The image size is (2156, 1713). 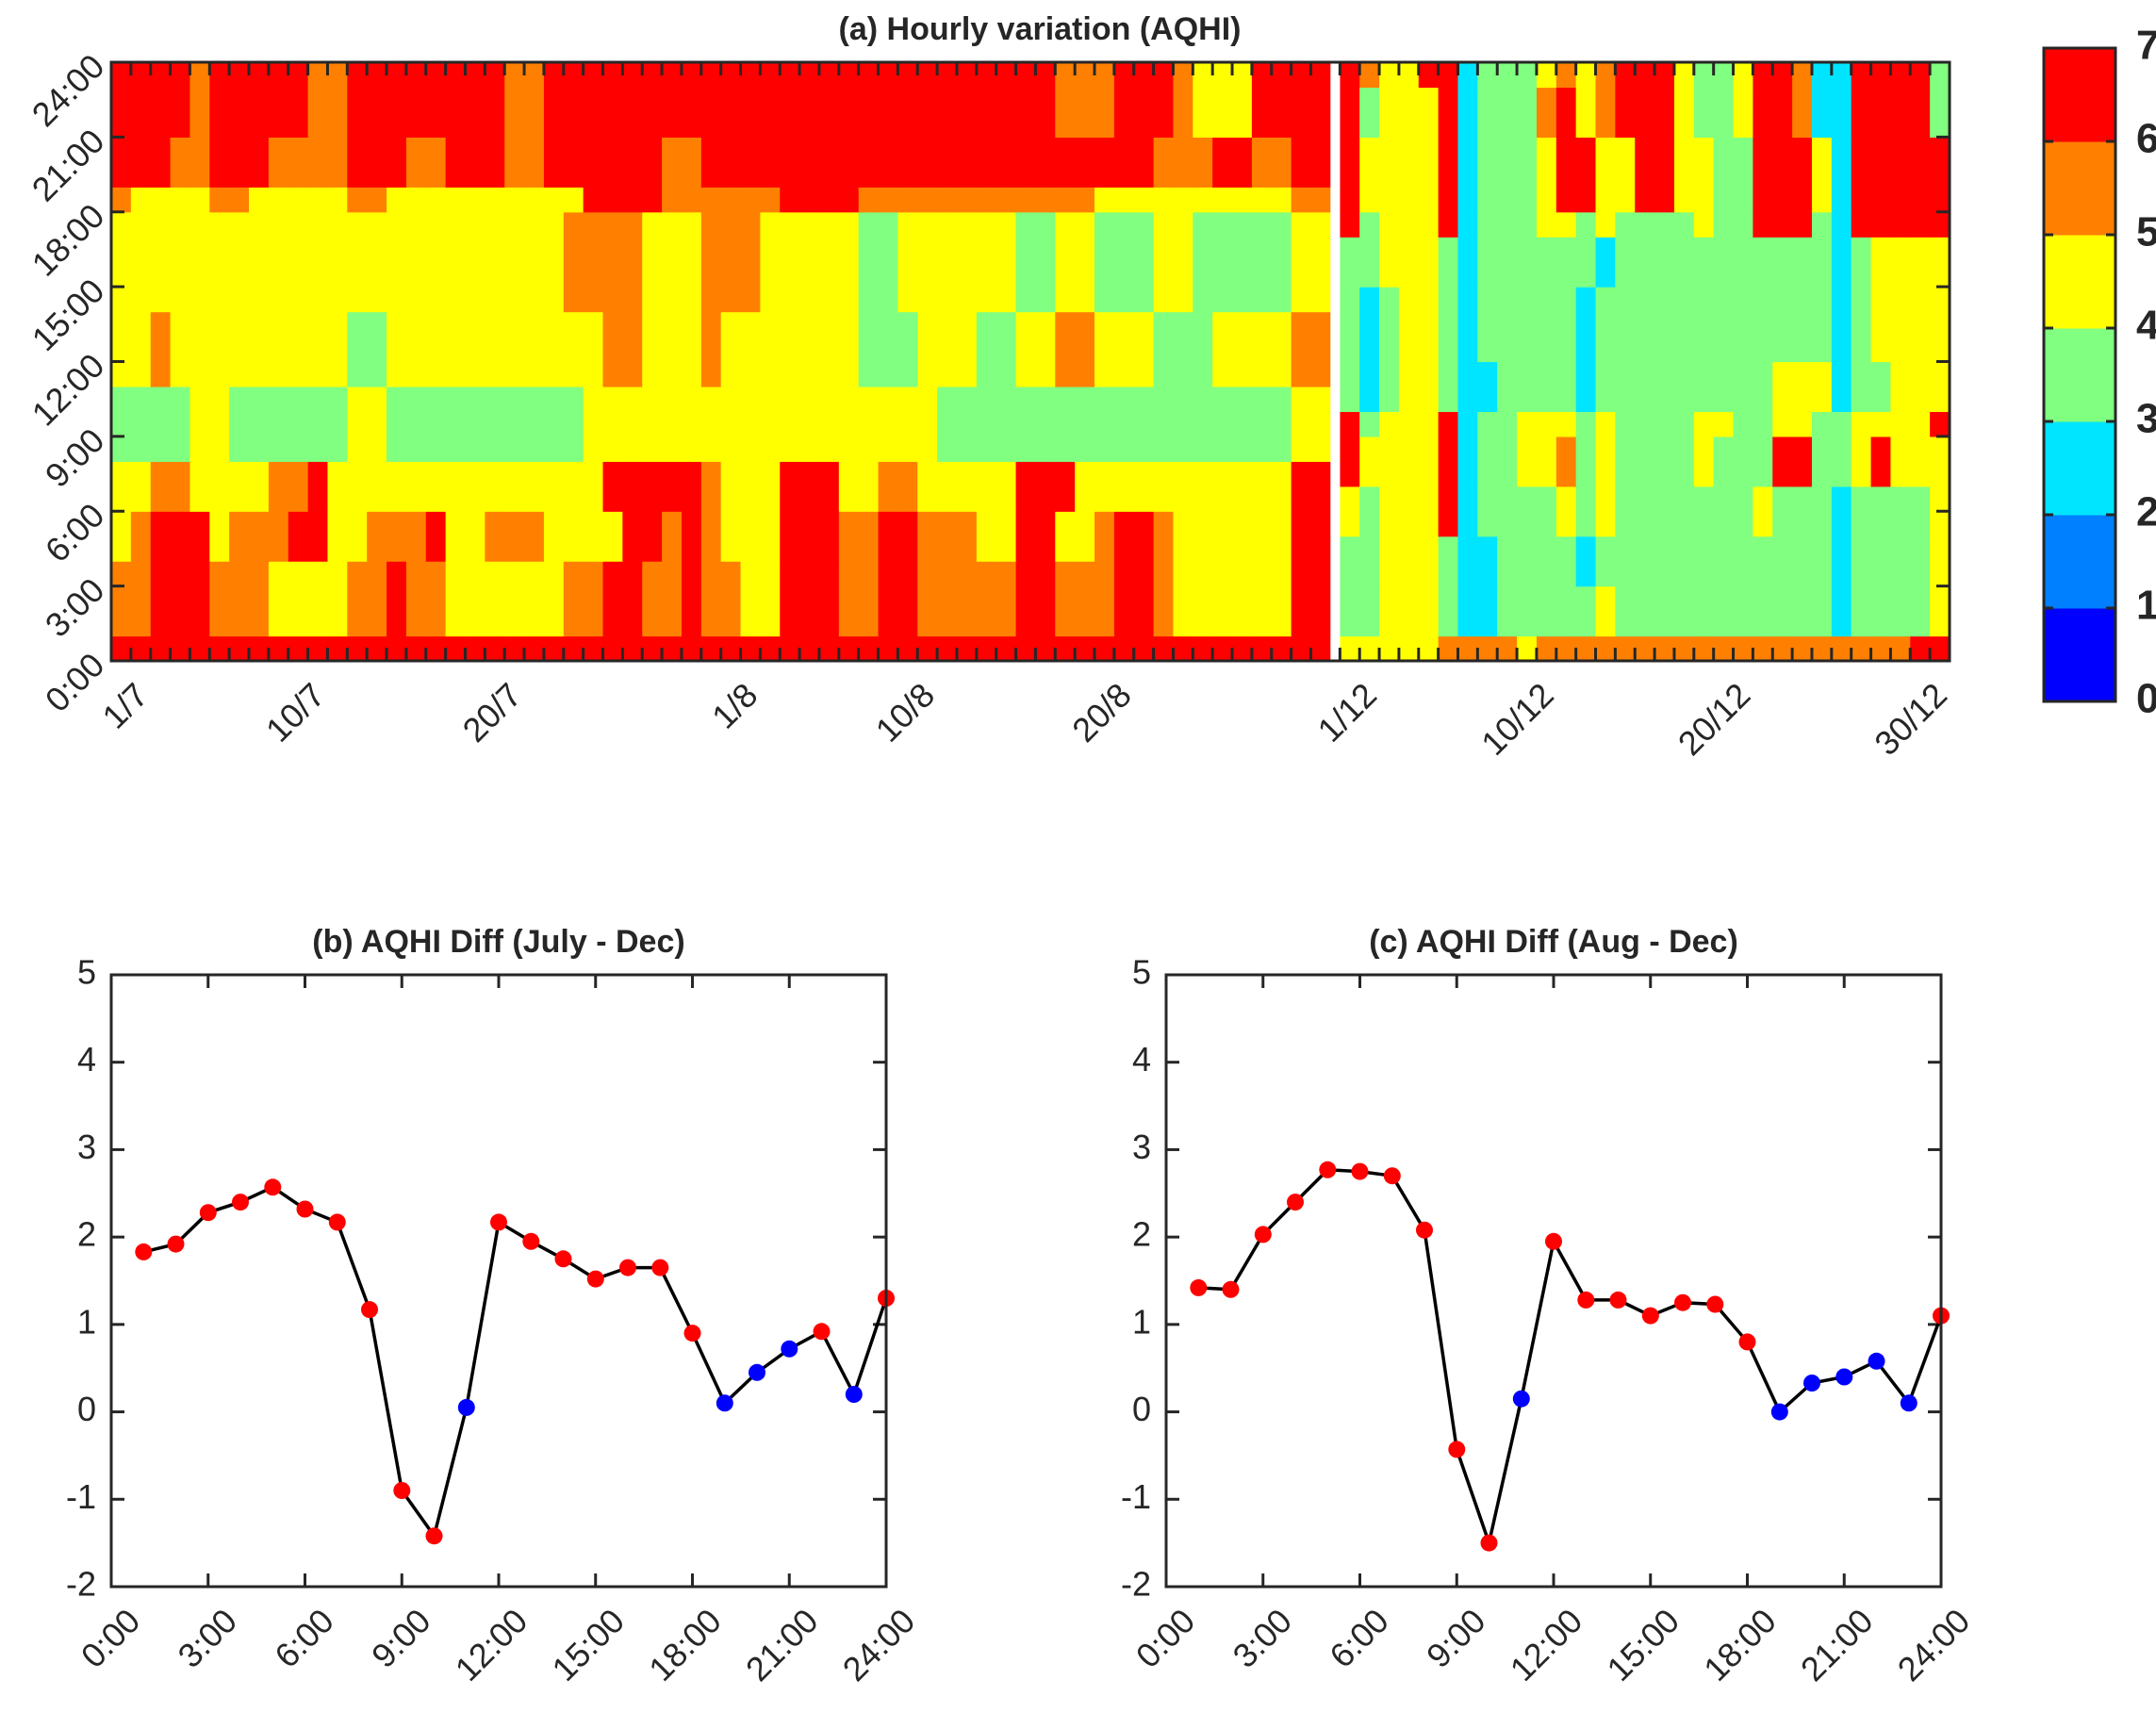 I want to click on y-tick-label: 4, so click(x=86, y=1059).